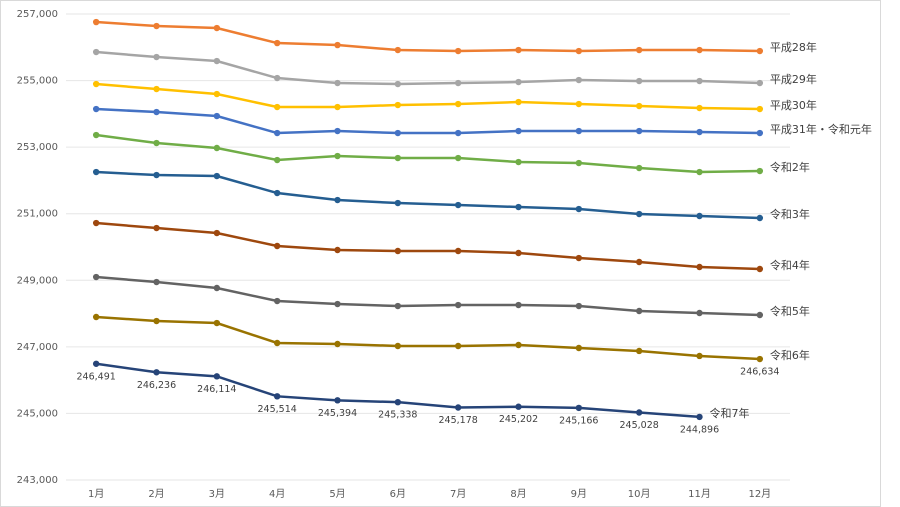 The height and width of the screenshot is (507, 900). I want to click on data-label: 244,896, so click(699, 429).